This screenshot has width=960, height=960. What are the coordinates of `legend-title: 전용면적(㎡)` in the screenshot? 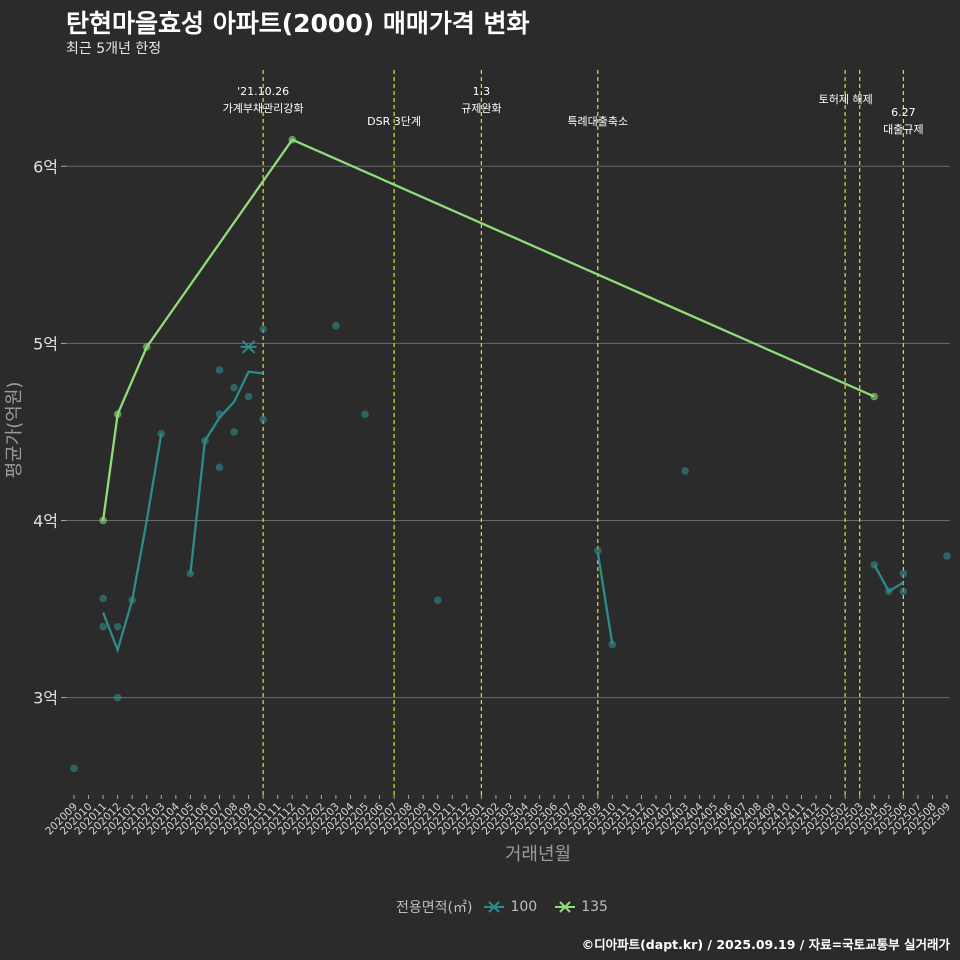 It's located at (434, 908).